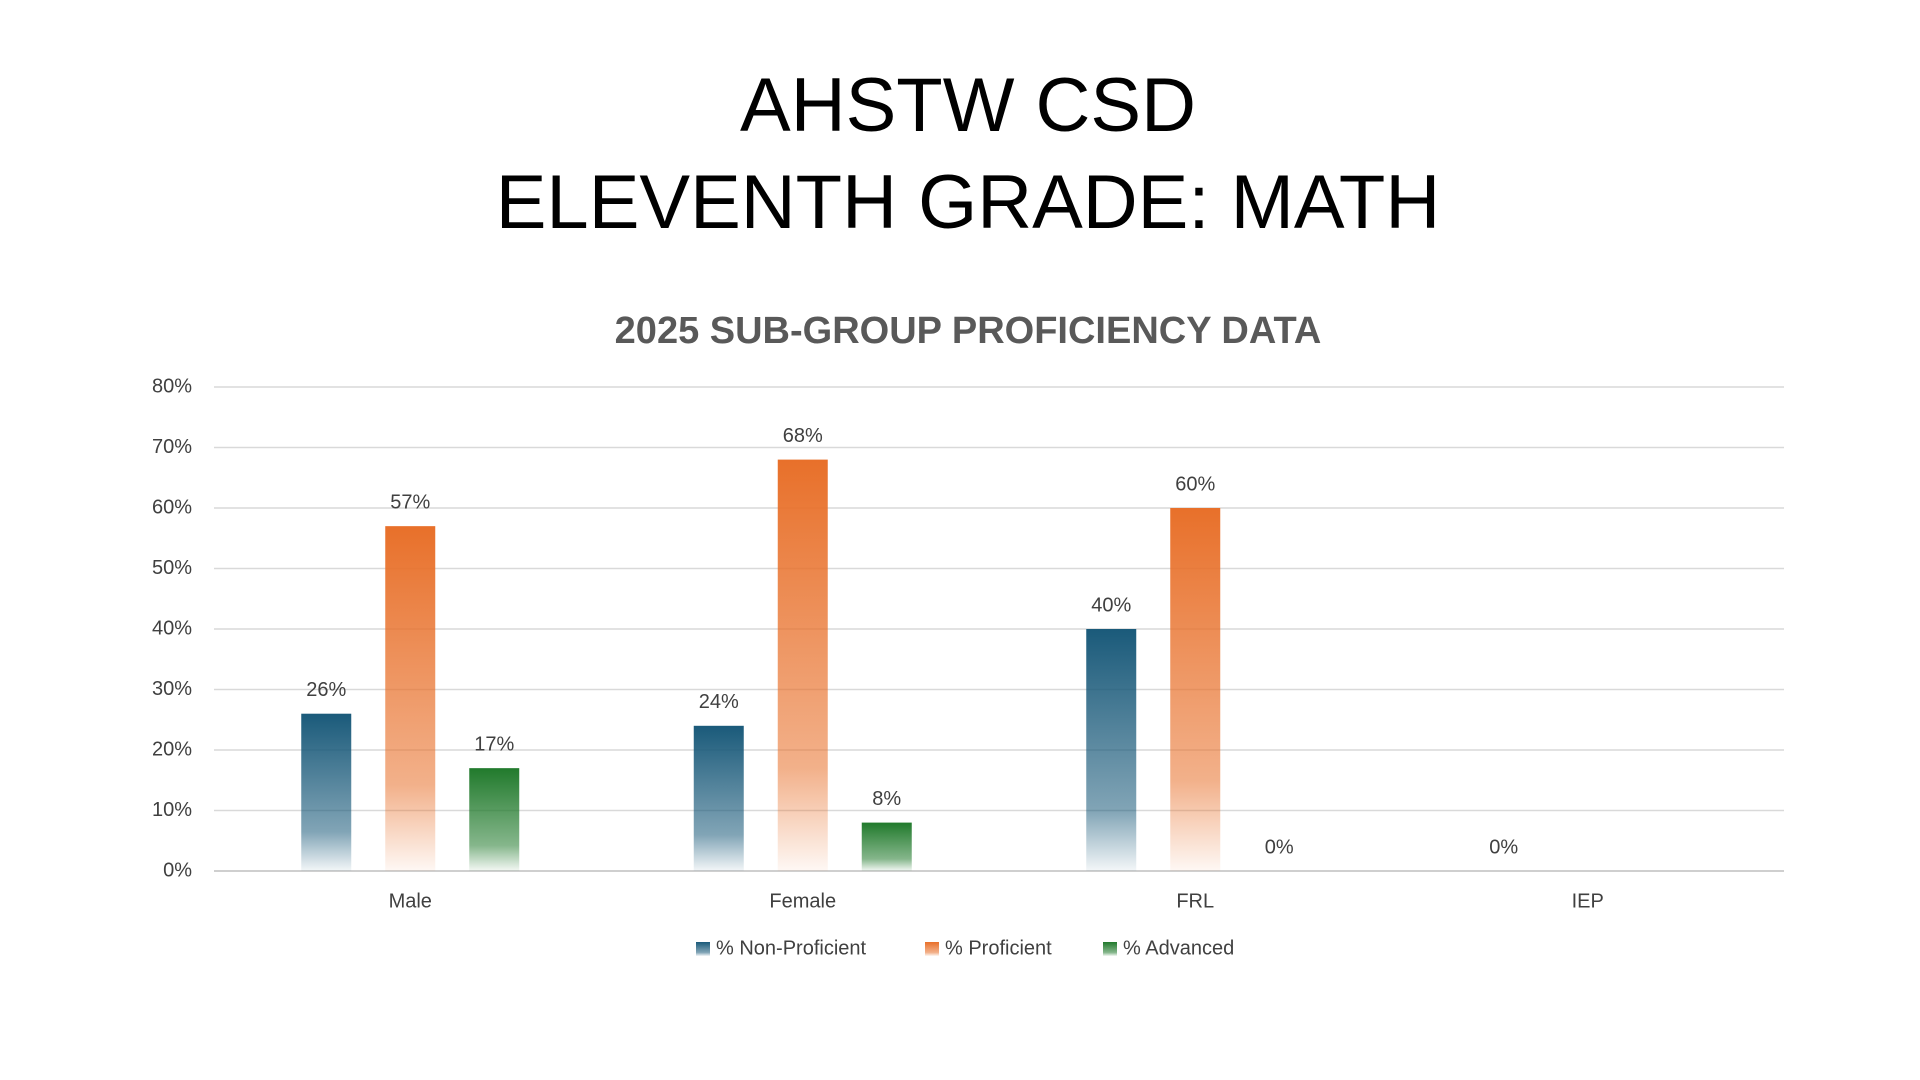 The height and width of the screenshot is (1080, 1920). Describe the element at coordinates (791, 948) in the screenshot. I see `legend-label: % Non-Proficient` at that location.